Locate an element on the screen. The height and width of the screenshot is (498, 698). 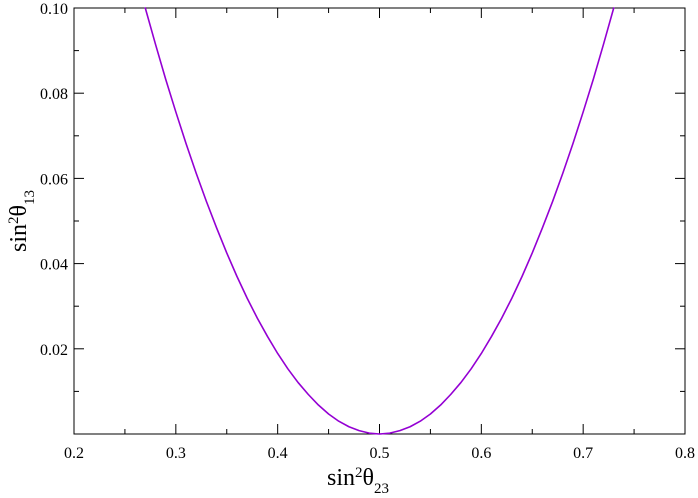
y-axis-label: sin2θ13 is located at coordinates (22, 221).